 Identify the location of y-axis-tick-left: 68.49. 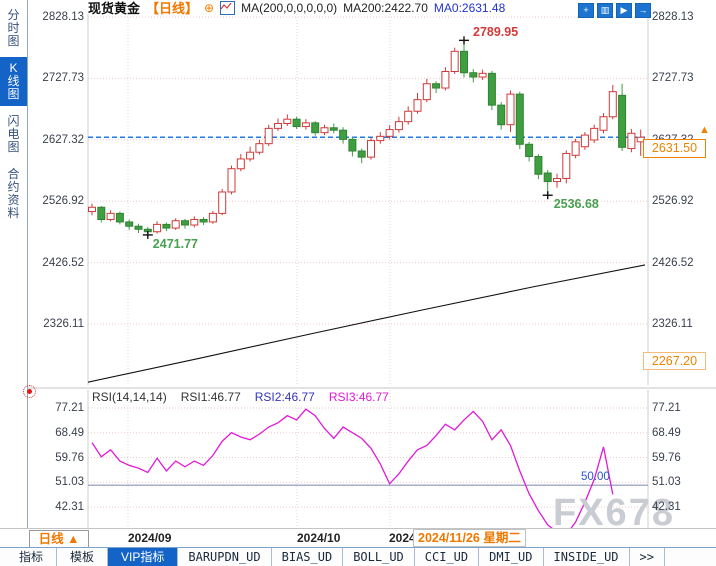
(69, 432).